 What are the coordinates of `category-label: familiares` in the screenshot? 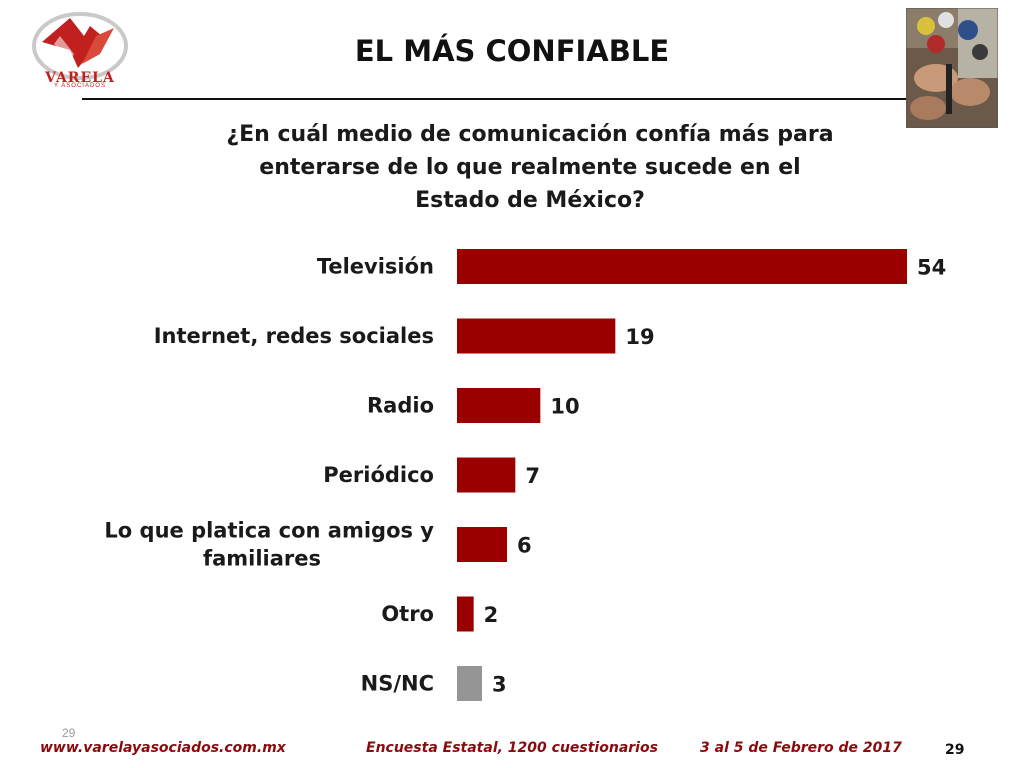 It's located at (262, 559).